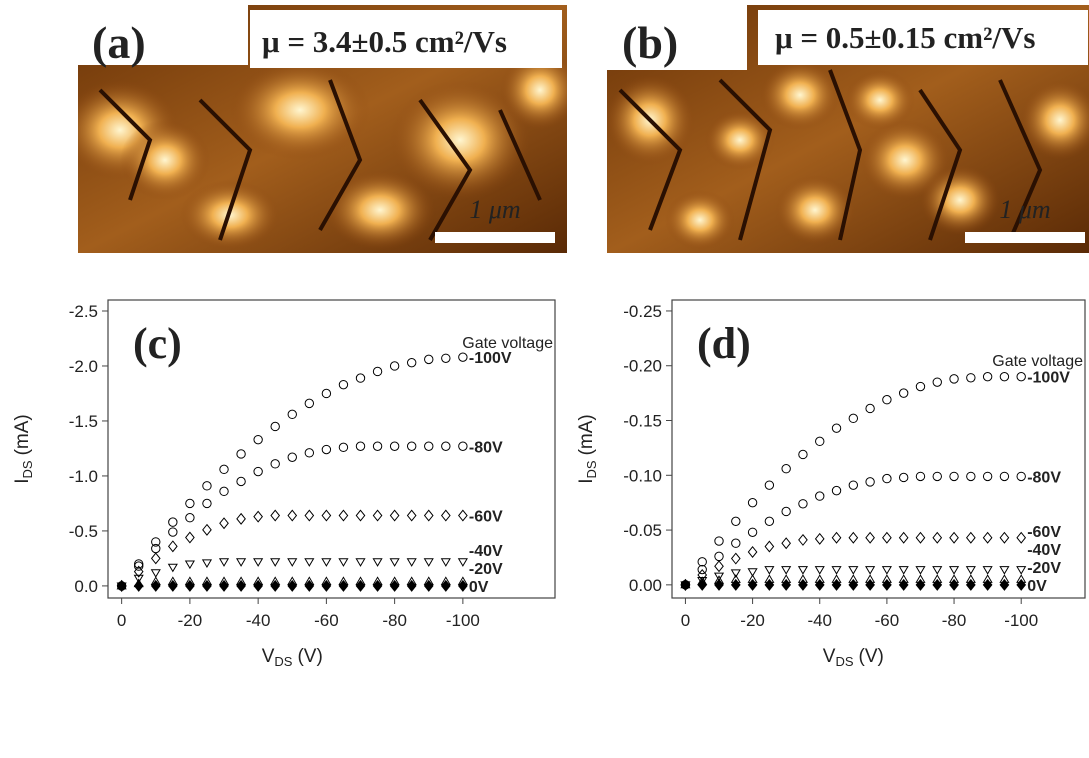 The width and height of the screenshot is (1089, 758). What do you see at coordinates (322, 129) in the screenshot?
I see `afm-image-a` at bounding box center [322, 129].